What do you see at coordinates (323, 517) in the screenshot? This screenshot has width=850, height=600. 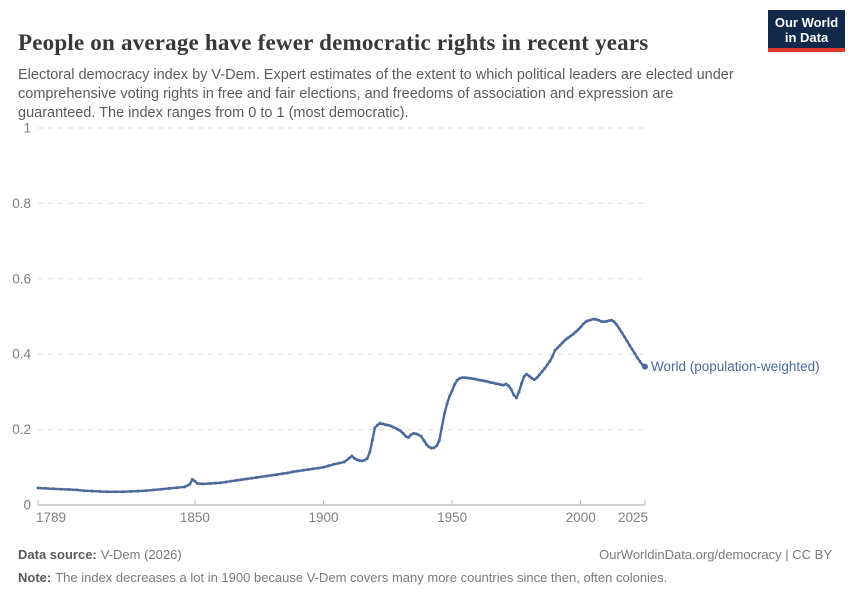 I see `x-tick-label: 1900` at bounding box center [323, 517].